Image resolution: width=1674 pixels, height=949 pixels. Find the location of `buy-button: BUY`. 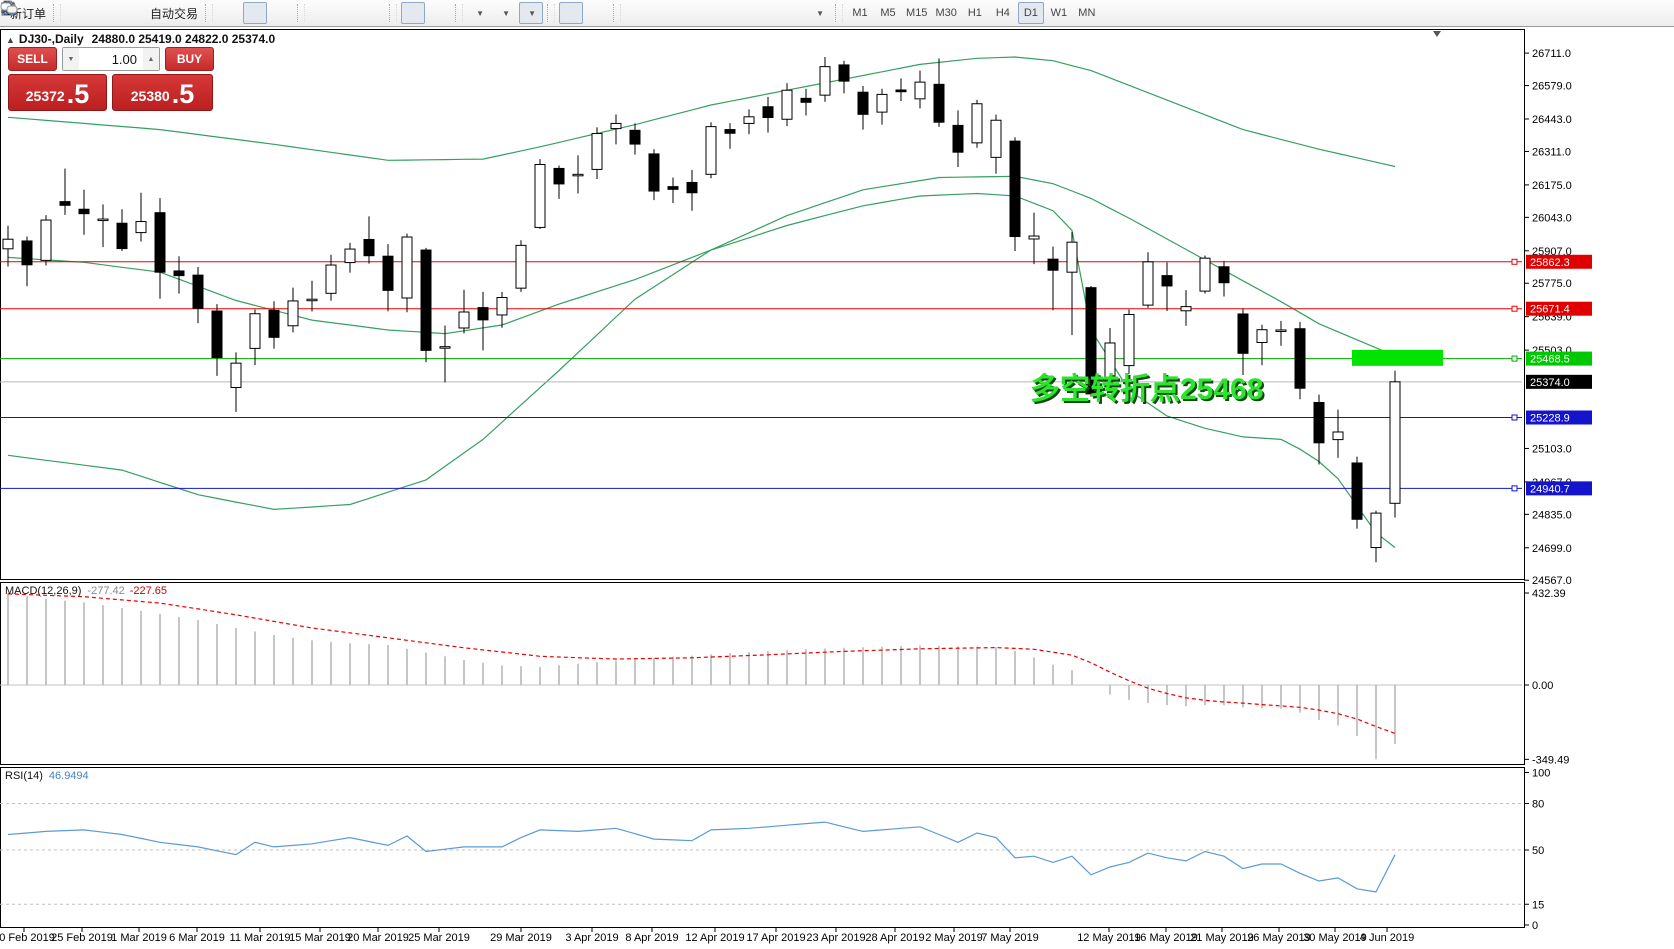

buy-button: BUY is located at coordinates (190, 59).